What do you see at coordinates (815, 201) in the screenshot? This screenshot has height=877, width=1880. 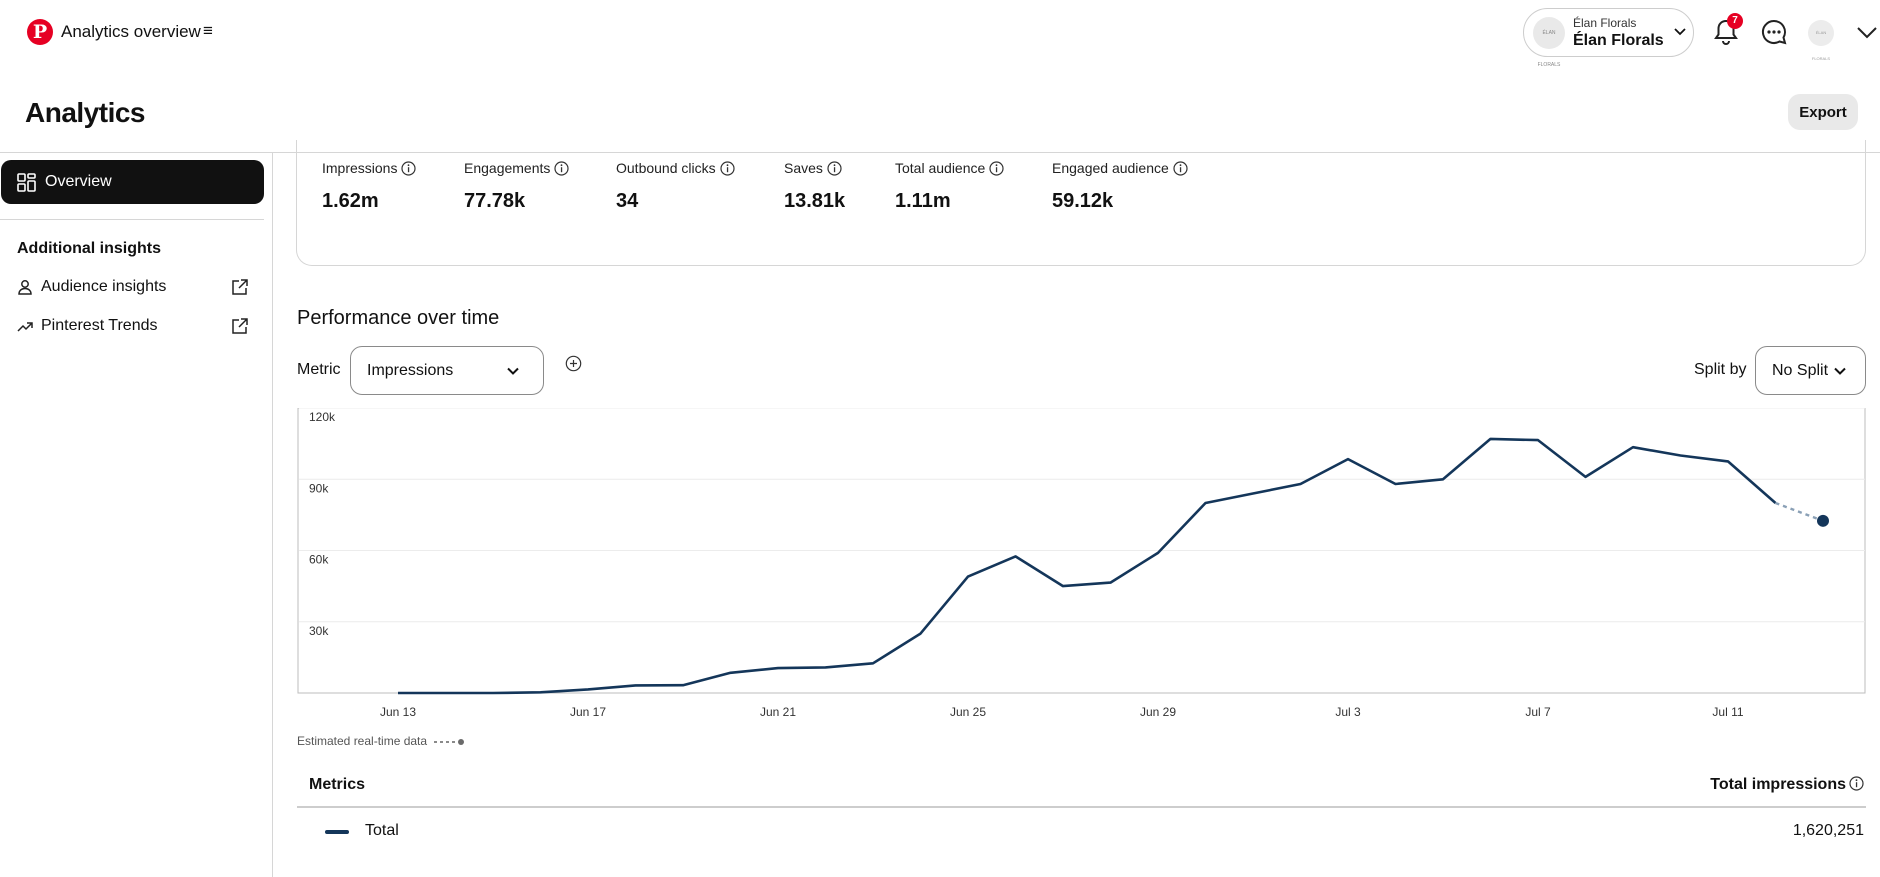 I see `stat-value: 13.81k` at bounding box center [815, 201].